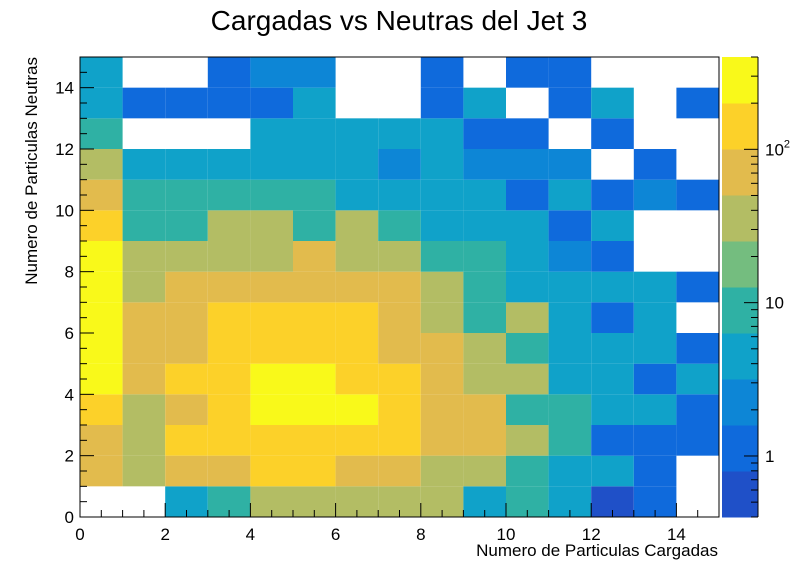 Image resolution: width=798 pixels, height=576 pixels. What do you see at coordinates (64, 88) in the screenshot?
I see `y-tick-label: 14` at bounding box center [64, 88].